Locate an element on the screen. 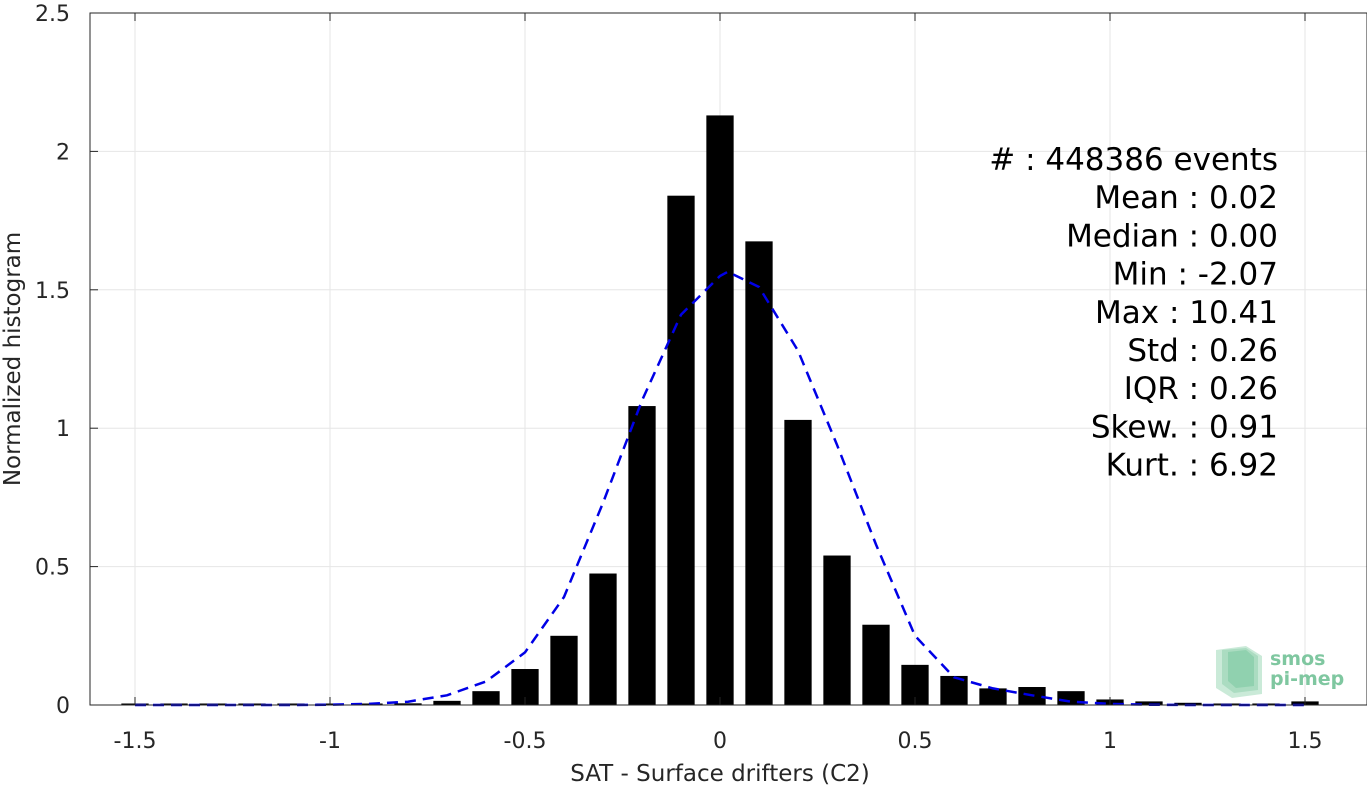 The width and height of the screenshot is (1367, 785). stat-line: Std : 0.26 is located at coordinates (1202, 351).